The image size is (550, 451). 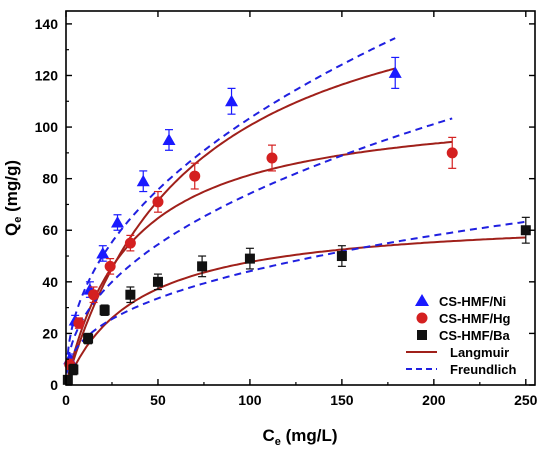 What do you see at coordinates (66, 400) in the screenshot?
I see `x-tick-label: 0` at bounding box center [66, 400].